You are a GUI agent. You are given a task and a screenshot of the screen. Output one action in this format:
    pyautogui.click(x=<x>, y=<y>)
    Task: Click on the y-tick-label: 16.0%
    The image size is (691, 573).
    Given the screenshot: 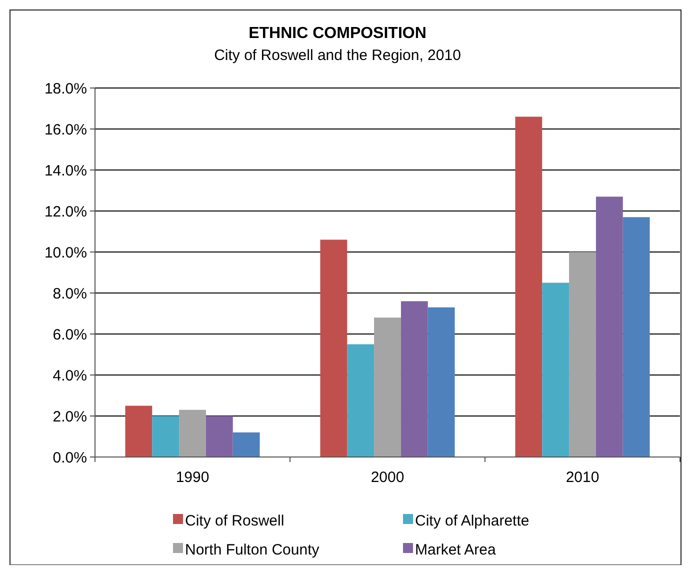 What is the action you would take?
    pyautogui.click(x=65, y=129)
    